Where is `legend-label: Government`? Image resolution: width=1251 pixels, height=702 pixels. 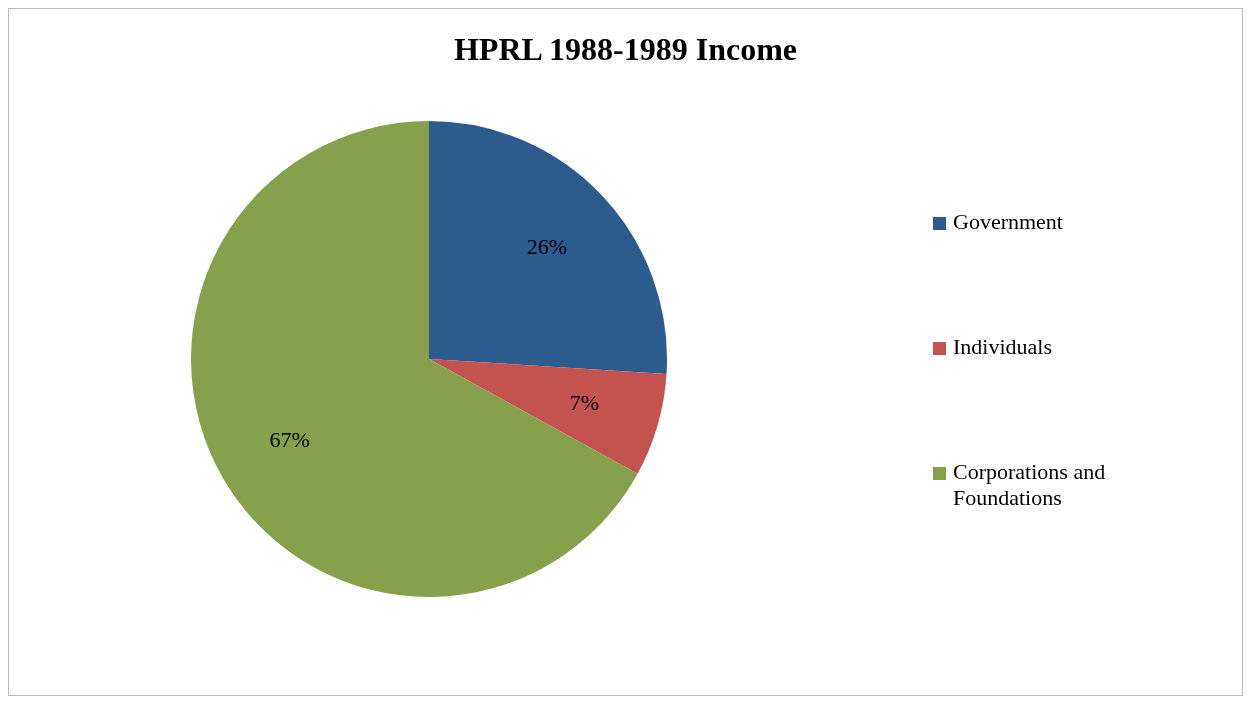 legend-label: Government is located at coordinates (1008, 222).